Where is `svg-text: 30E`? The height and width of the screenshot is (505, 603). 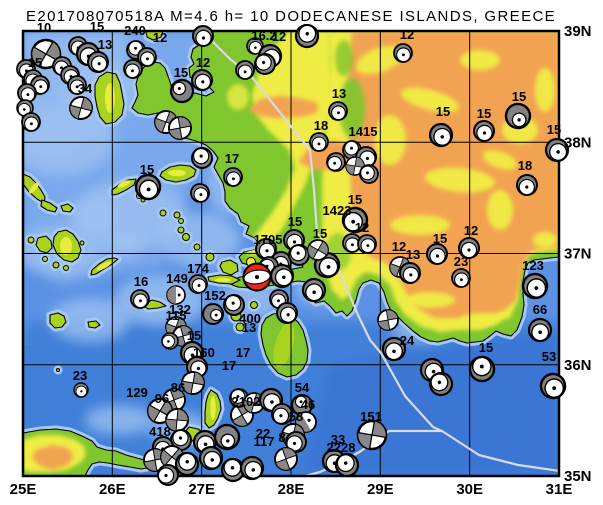 svg-text: 30E is located at coordinates (469, 489).